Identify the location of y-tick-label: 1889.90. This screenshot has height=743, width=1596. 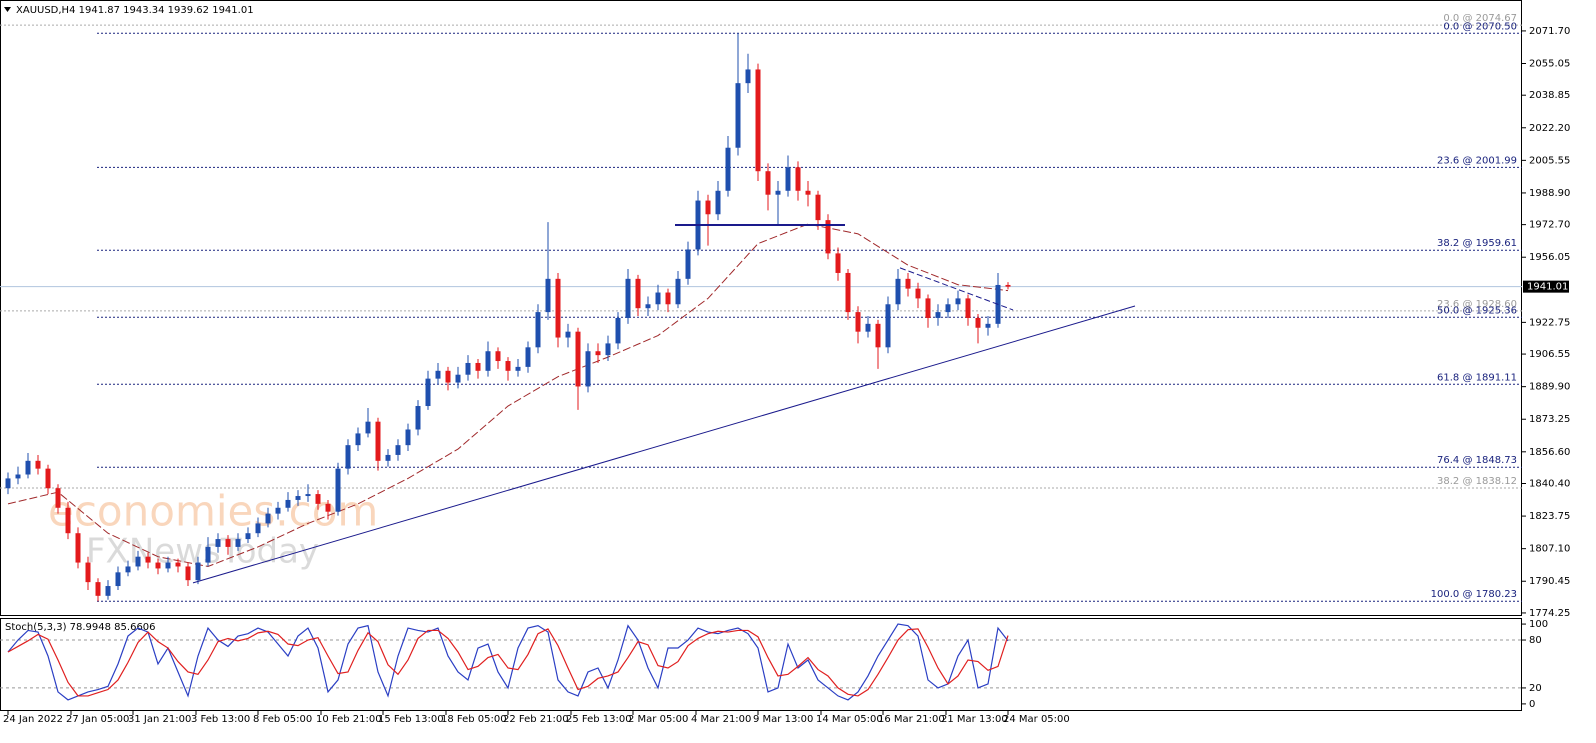
(1549, 387).